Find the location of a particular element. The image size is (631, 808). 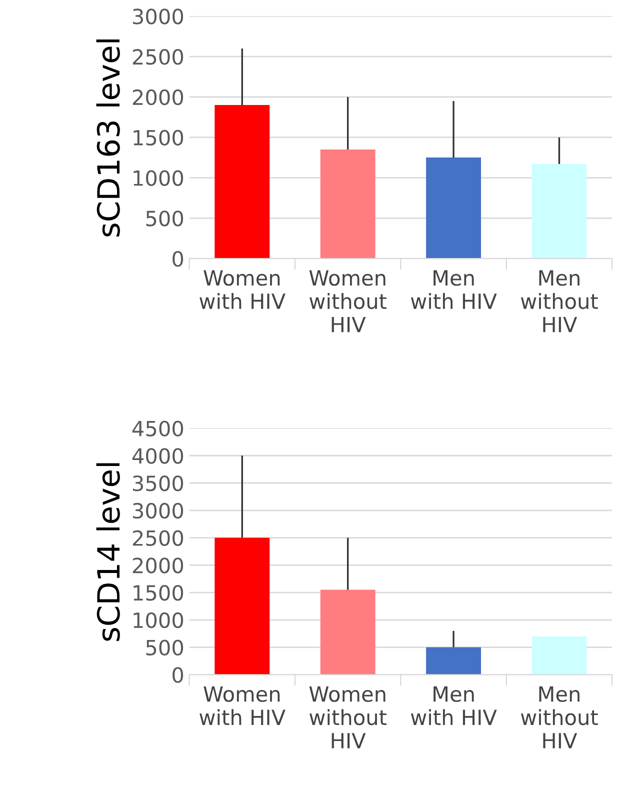

y-tick-label: 4000 is located at coordinates (158, 456).